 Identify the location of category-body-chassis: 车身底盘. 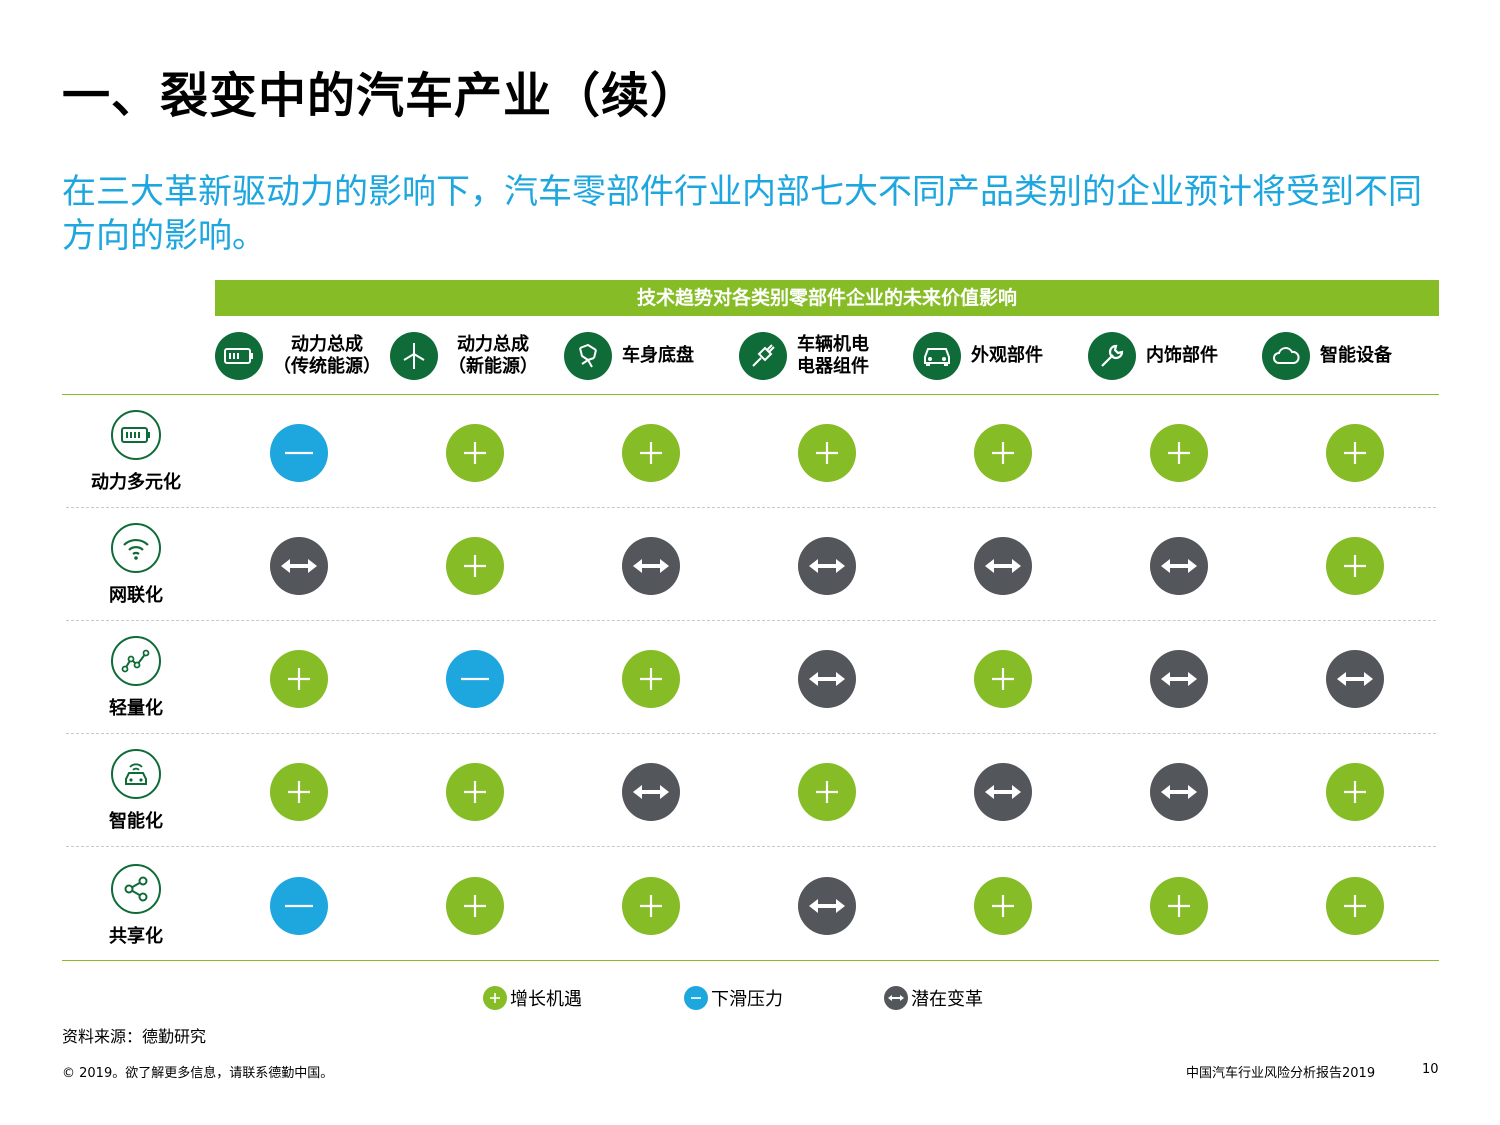
(629, 356).